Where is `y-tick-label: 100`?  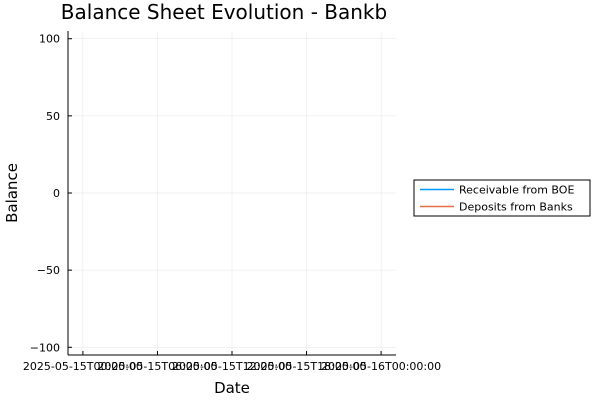 y-tick-label: 100 is located at coordinates (49, 39).